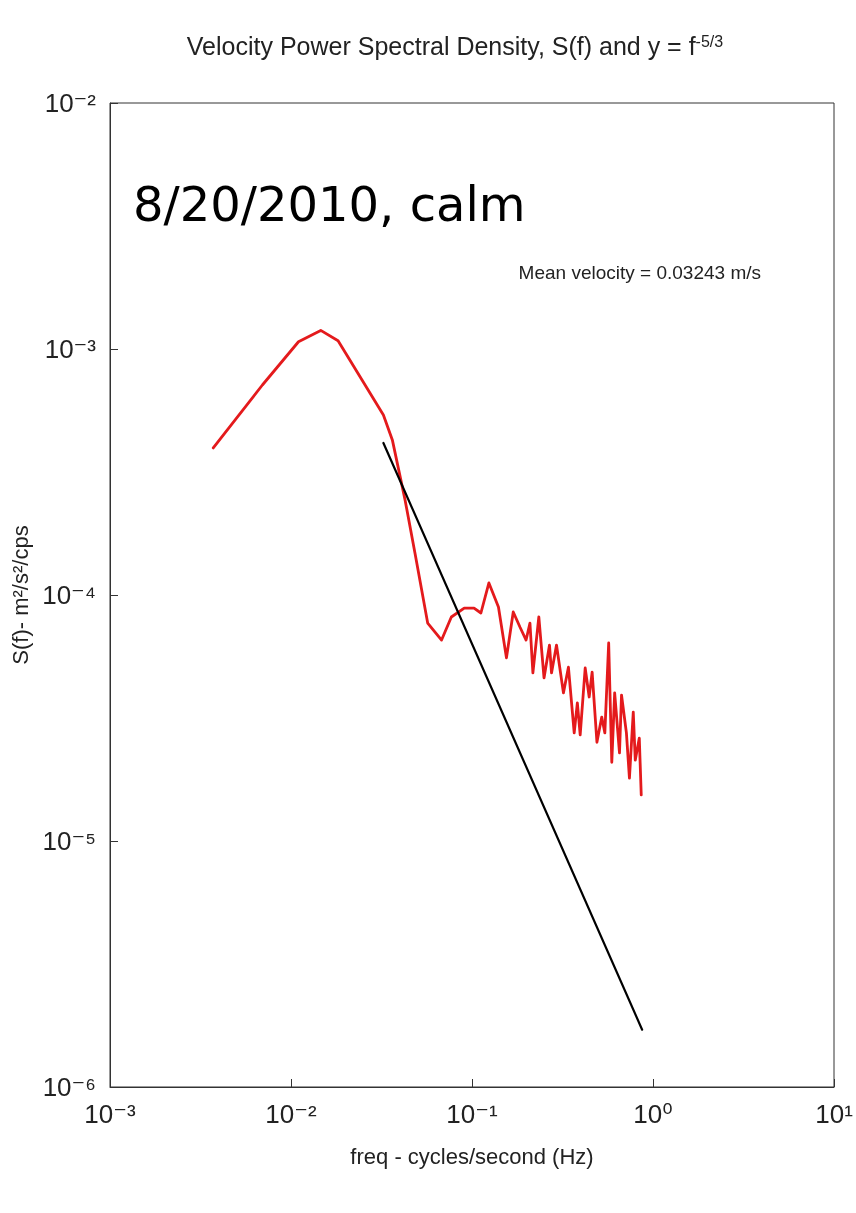 This screenshot has height=1213, width=856. What do you see at coordinates (291, 1114) in the screenshot?
I see `x-tick-label: 10⁻²` at bounding box center [291, 1114].